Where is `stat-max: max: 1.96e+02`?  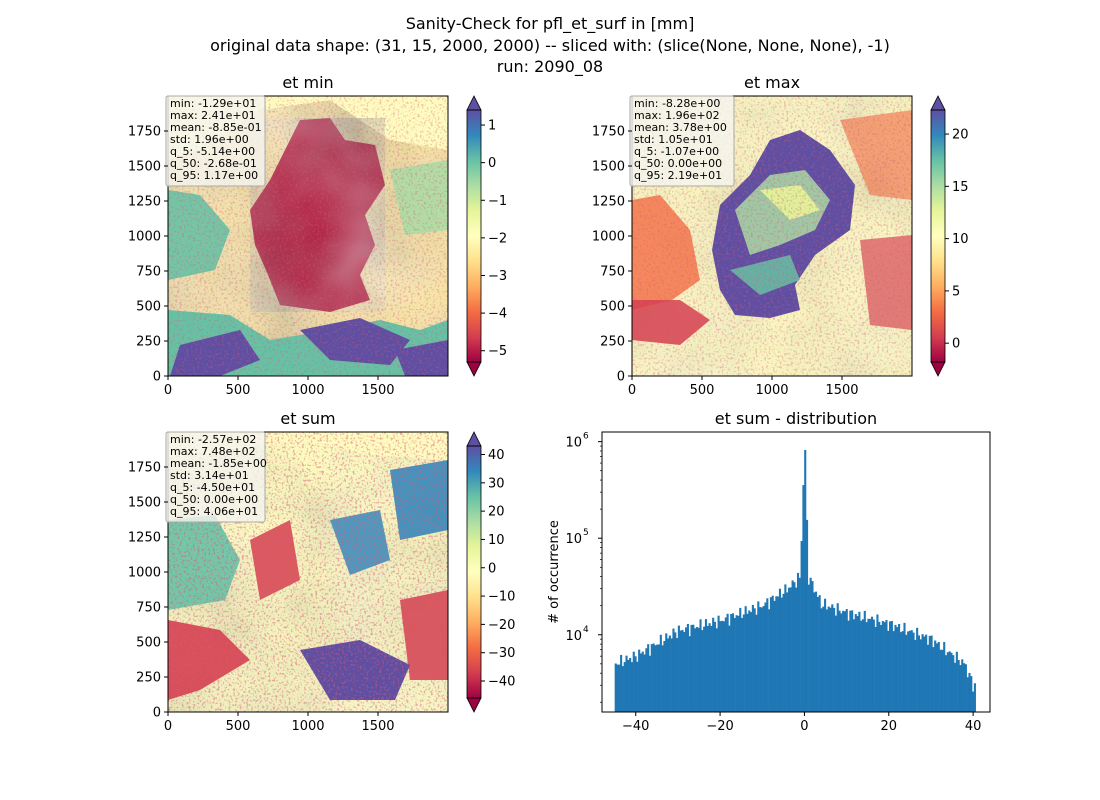 stat-max: max: 1.96e+02 is located at coordinates (677, 115).